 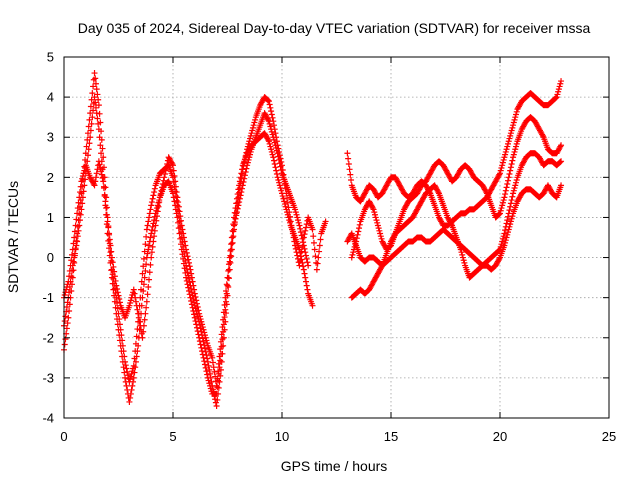 What do you see at coordinates (13, 237) in the screenshot?
I see `y-axis-label: SDTVAR / TECUs` at bounding box center [13, 237].